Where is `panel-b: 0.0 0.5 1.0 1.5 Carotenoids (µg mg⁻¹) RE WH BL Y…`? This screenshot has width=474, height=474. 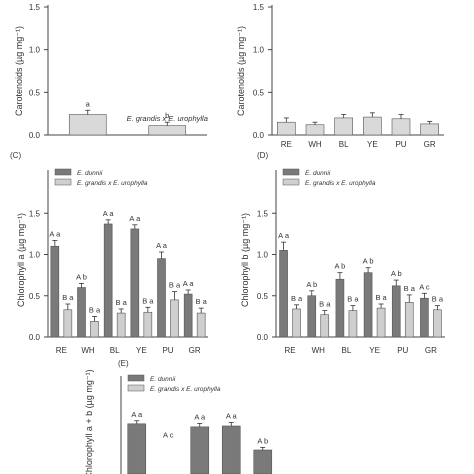 panel-b: 0.0 0.5 1.0 1.5 Carotenoids (µg mg⁻¹) RE WH BL Y… is located at coordinates (340, 76).